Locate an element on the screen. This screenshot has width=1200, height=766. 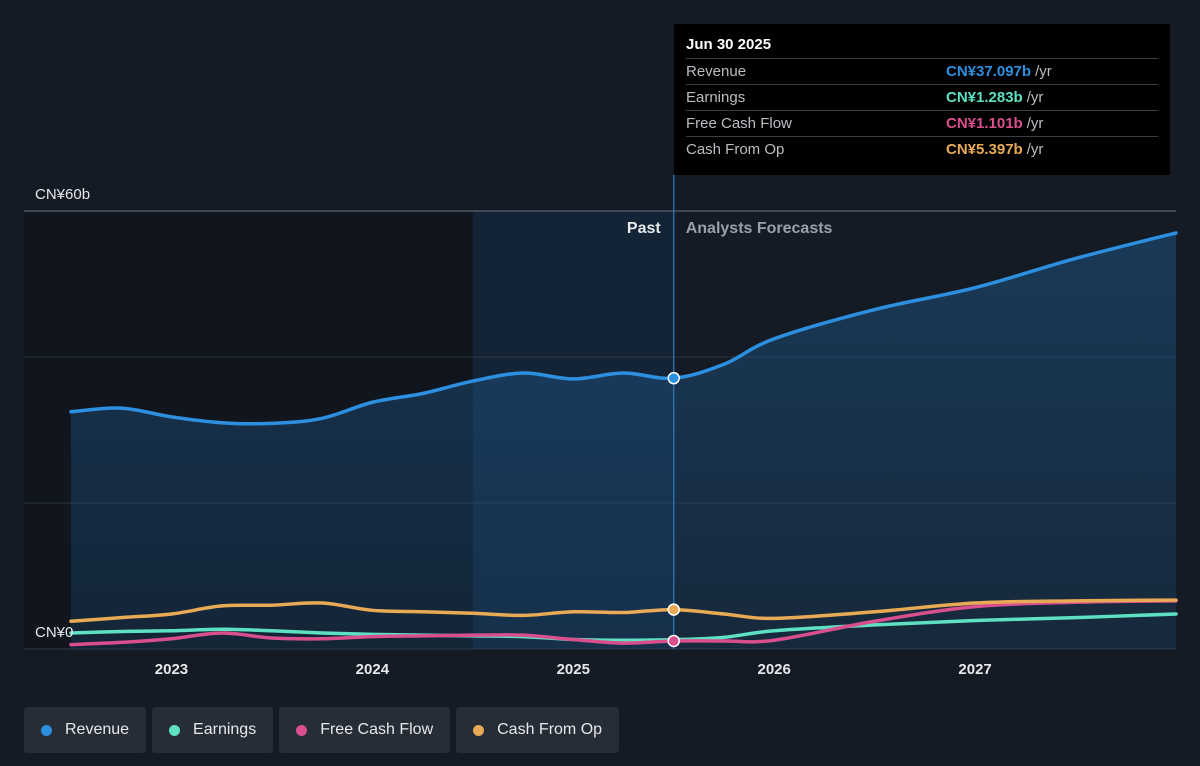
legend-label: Earnings is located at coordinates (225, 729).